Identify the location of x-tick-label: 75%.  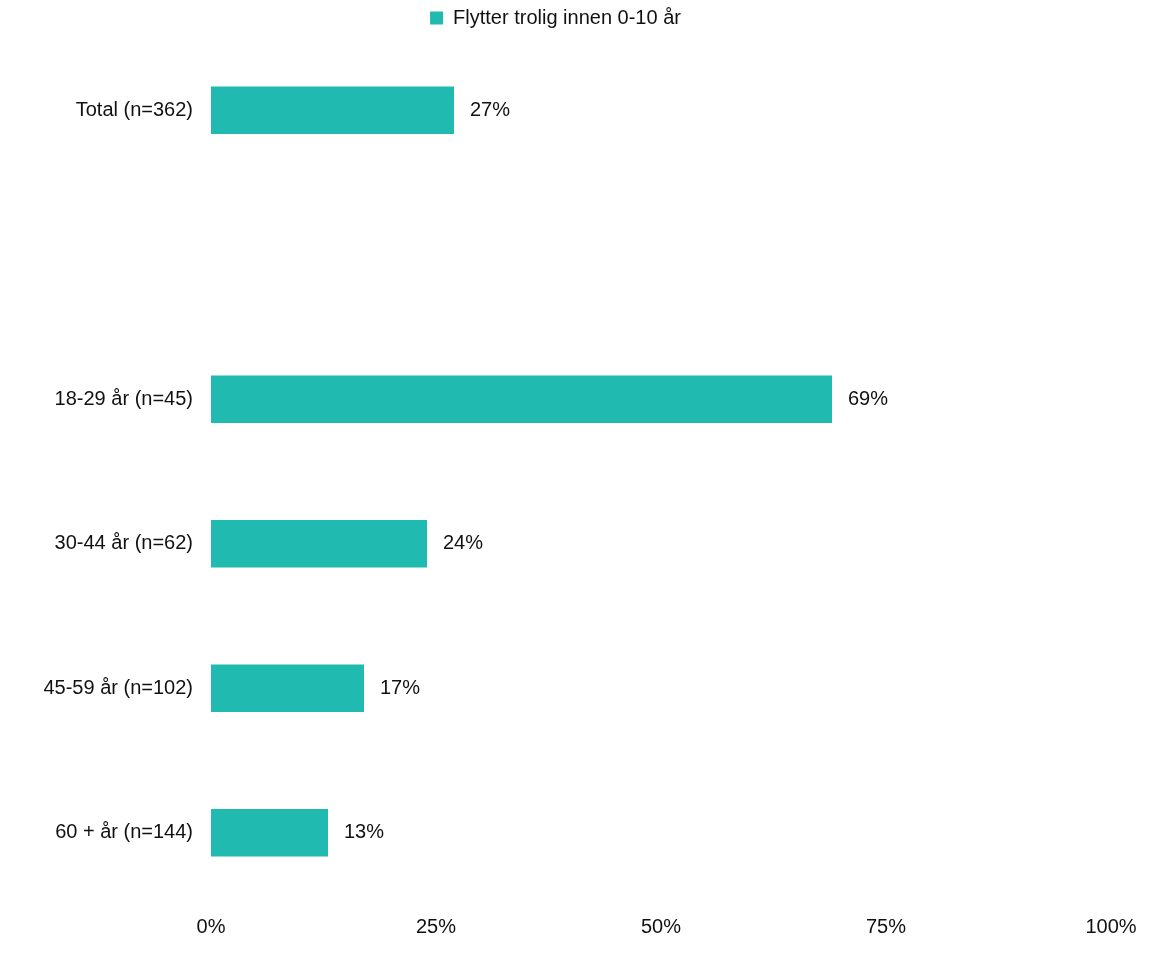
(886, 925).